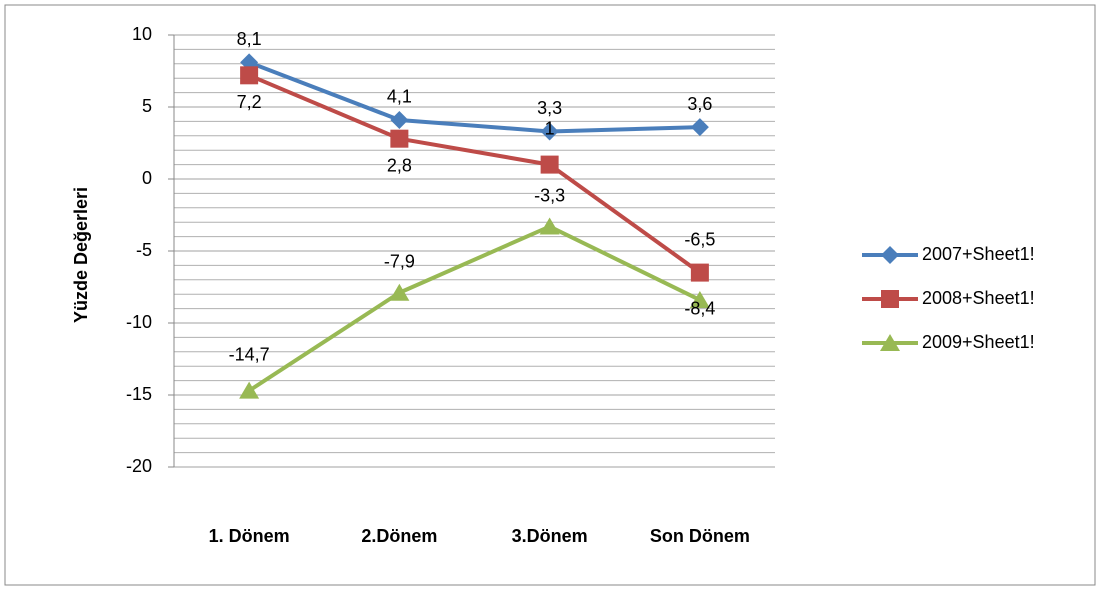 The image size is (1097, 589). What do you see at coordinates (399, 97) in the screenshot?
I see `data-label: 4,1` at bounding box center [399, 97].